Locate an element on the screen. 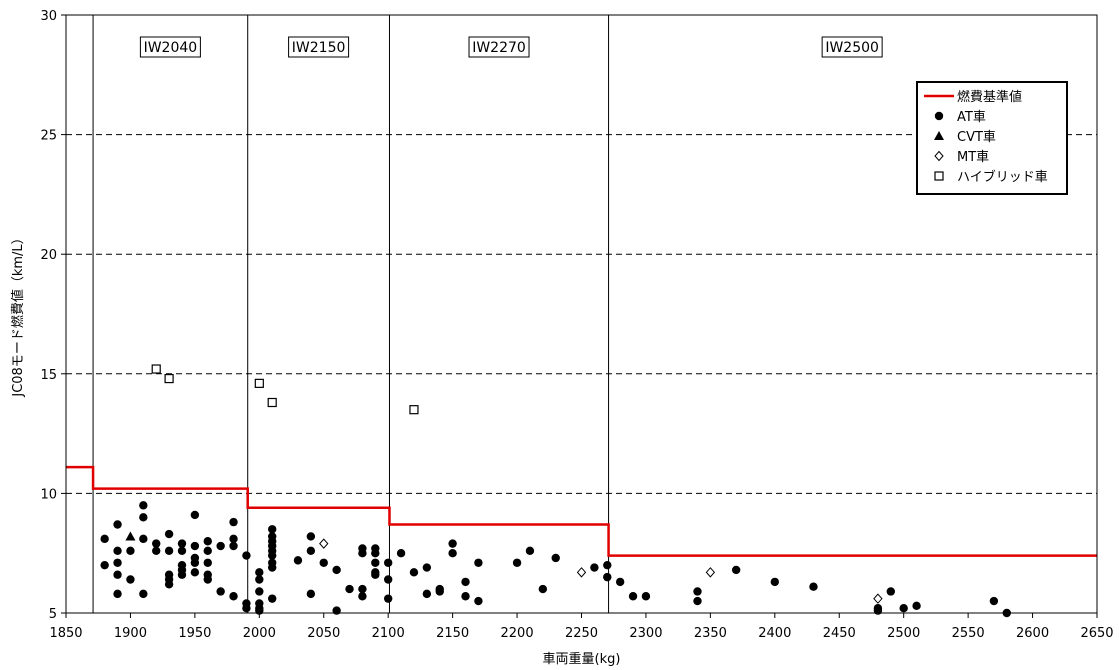 The image size is (1119, 670). y-axis-label: JC08モード燃費値（km/L） is located at coordinates (18, 314).